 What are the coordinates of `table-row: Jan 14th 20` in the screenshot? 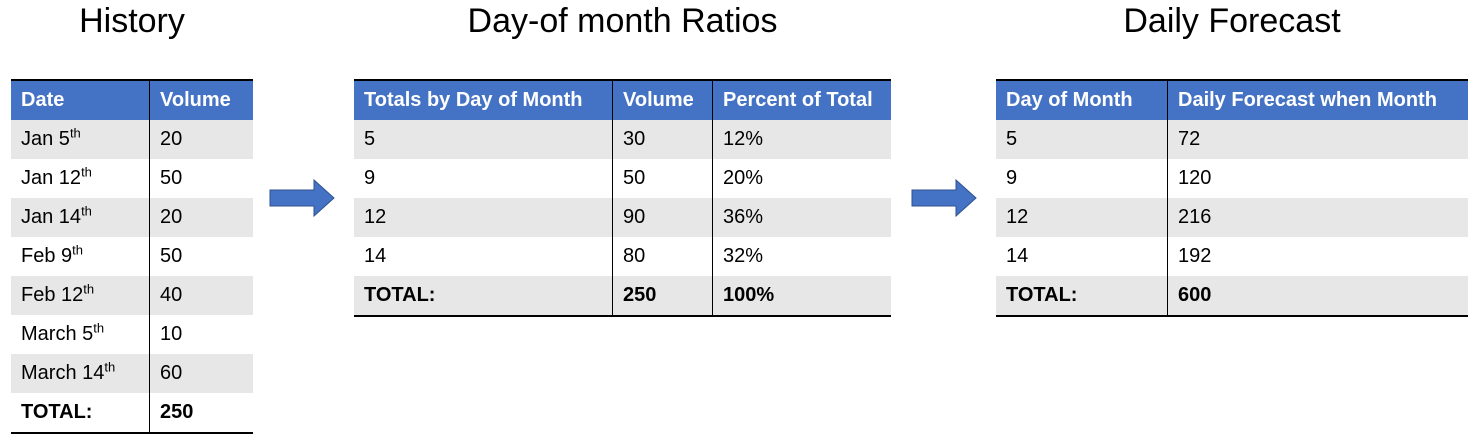 It's located at (132, 217).